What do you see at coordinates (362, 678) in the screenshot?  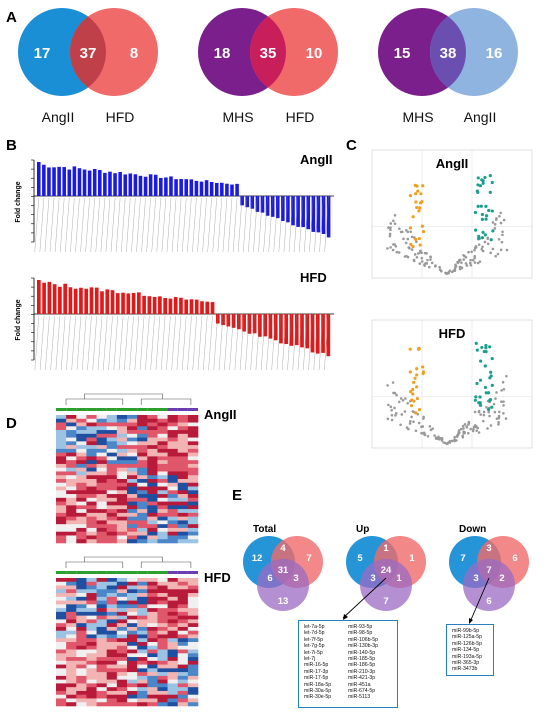 I see `up-mirna-item: miR-421-3p` at bounding box center [362, 678].